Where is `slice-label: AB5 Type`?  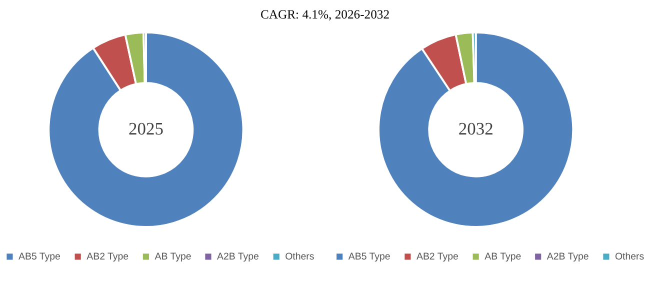
slice-label: AB5 Type is located at coordinates (369, 257).